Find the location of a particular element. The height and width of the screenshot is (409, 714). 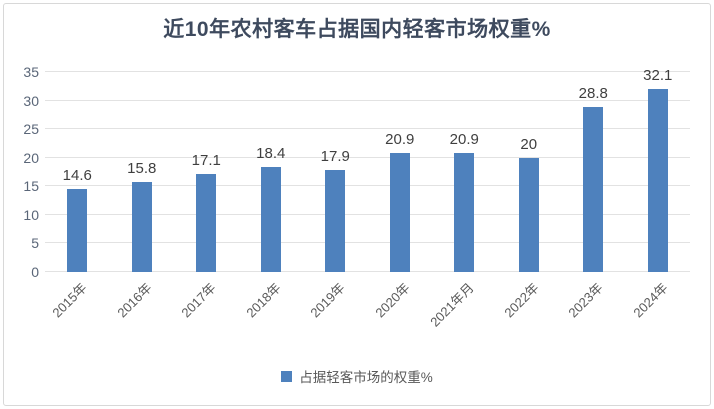

y-axis-tick-label: 20 is located at coordinates (31, 157).